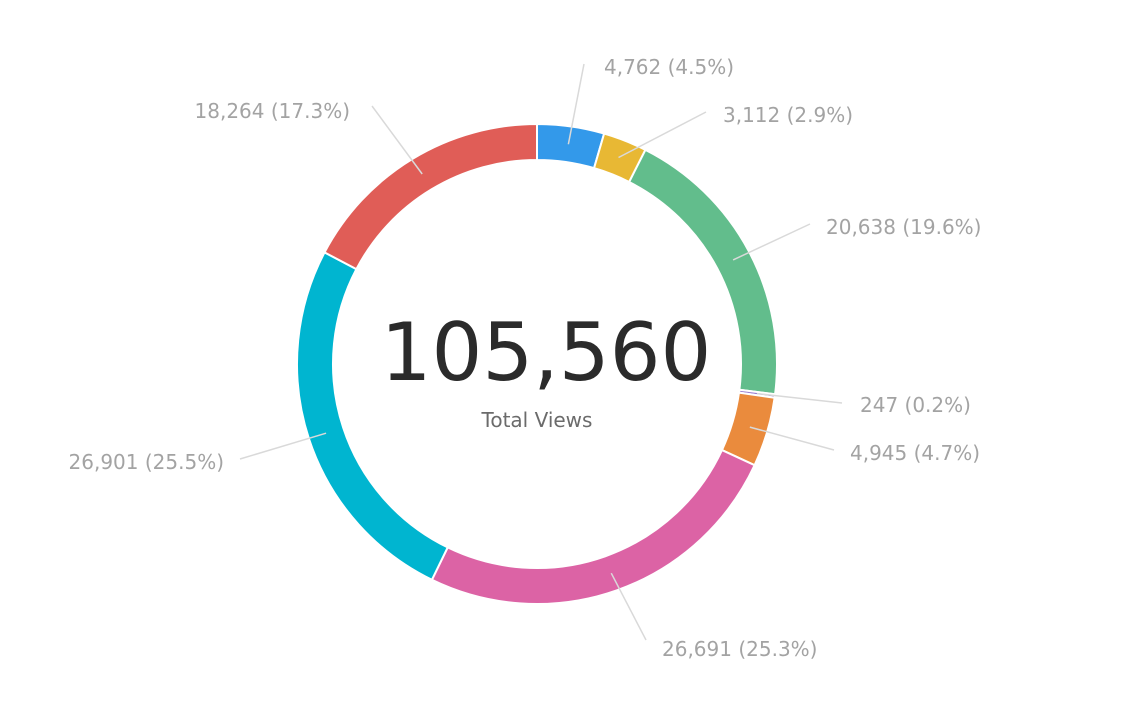 Image resolution: width=1123 pixels, height=715 pixels. Describe the element at coordinates (669, 67) in the screenshot. I see `slice-label: 4,762 (4.5%)` at that location.